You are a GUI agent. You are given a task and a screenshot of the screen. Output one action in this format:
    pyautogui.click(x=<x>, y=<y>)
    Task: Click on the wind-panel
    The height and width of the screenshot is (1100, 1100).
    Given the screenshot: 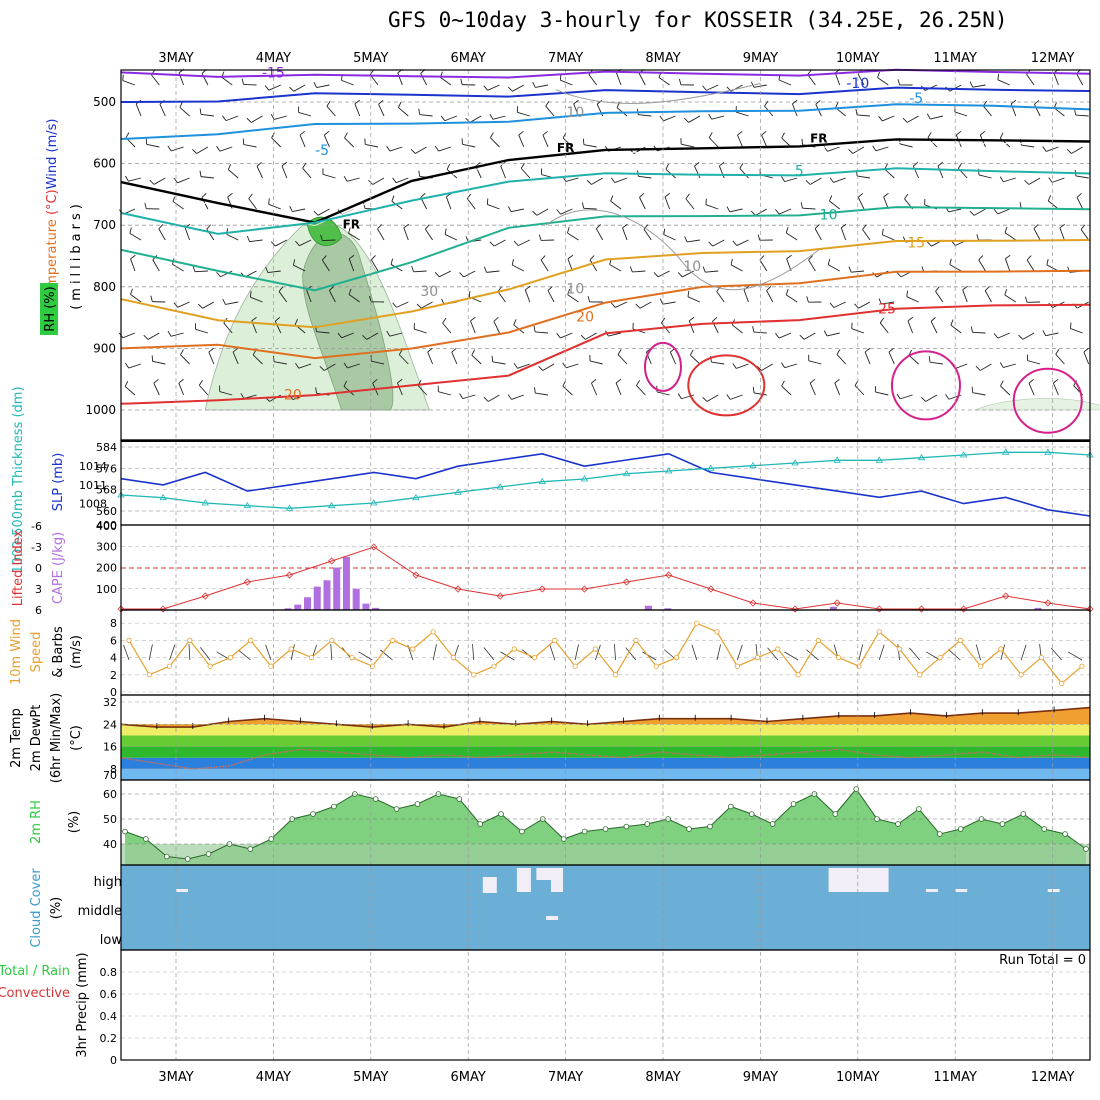 What is the action you would take?
    pyautogui.click(x=605, y=652)
    